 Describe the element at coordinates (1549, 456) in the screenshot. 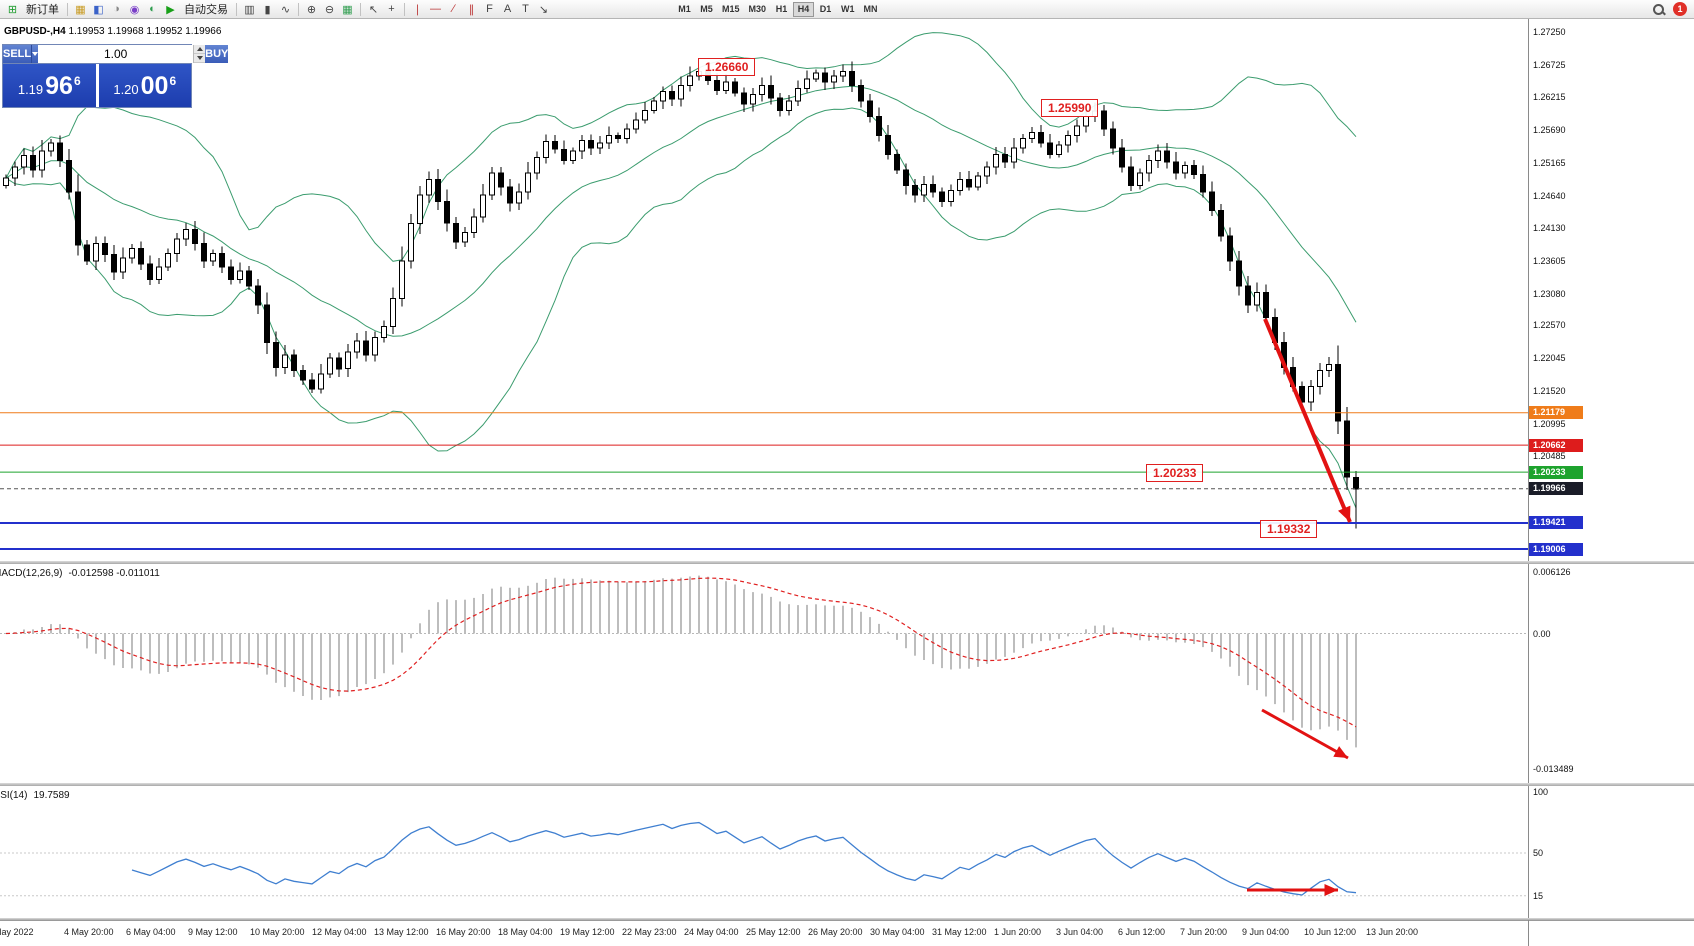

I see `price-axis-label: 1.20485` at that location.